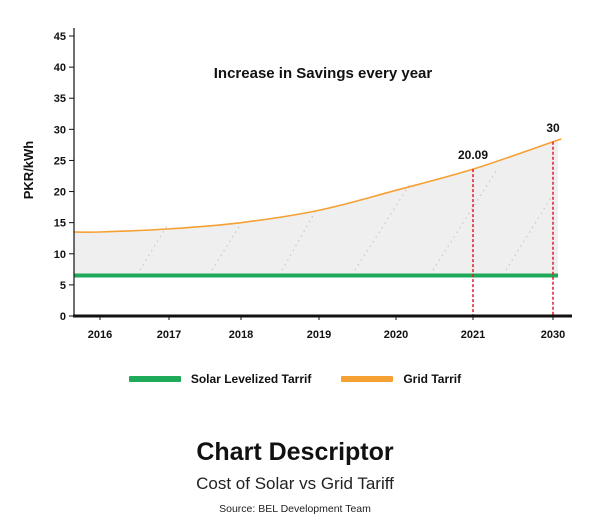 This screenshot has height=530, width=590. Describe the element at coordinates (295, 452) in the screenshot. I see `footer-title: Chart Descriptor` at that location.